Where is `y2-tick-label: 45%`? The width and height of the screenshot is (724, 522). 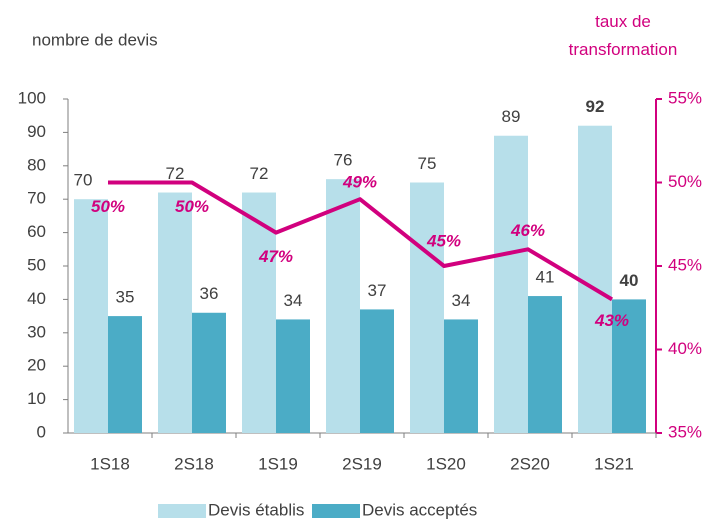
y2-tick-label: 45% is located at coordinates (685, 264).